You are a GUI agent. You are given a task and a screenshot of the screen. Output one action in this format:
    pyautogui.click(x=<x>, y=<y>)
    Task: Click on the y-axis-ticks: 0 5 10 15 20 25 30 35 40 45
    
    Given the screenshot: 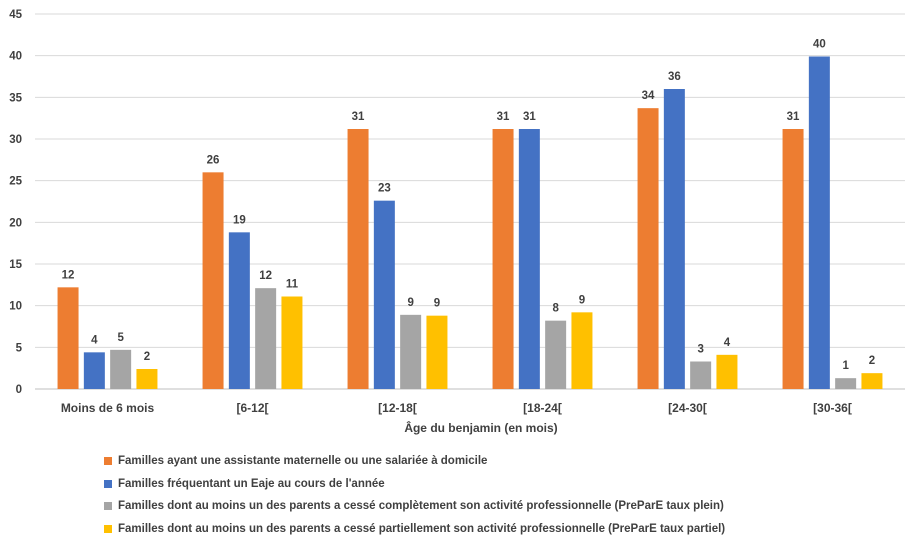 What is the action you would take?
    pyautogui.click(x=15, y=202)
    